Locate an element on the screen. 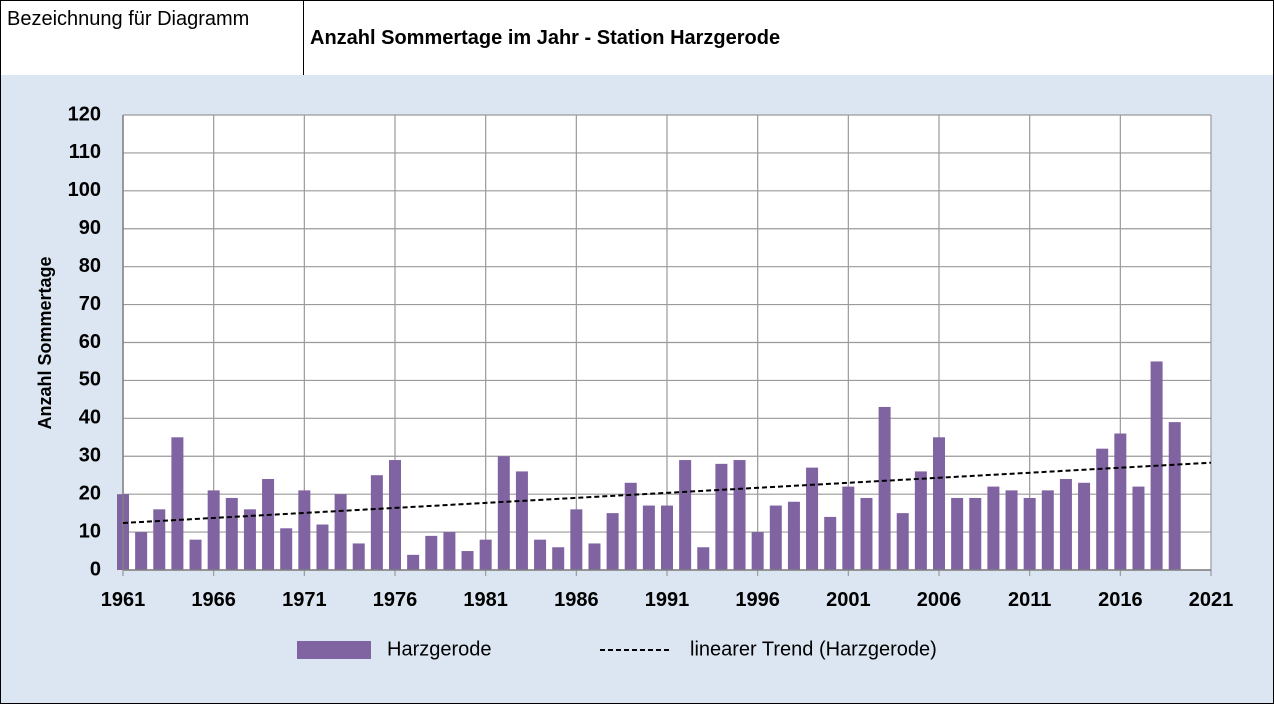 The image size is (1274, 704). y-tick-label: 50 is located at coordinates (90, 380).